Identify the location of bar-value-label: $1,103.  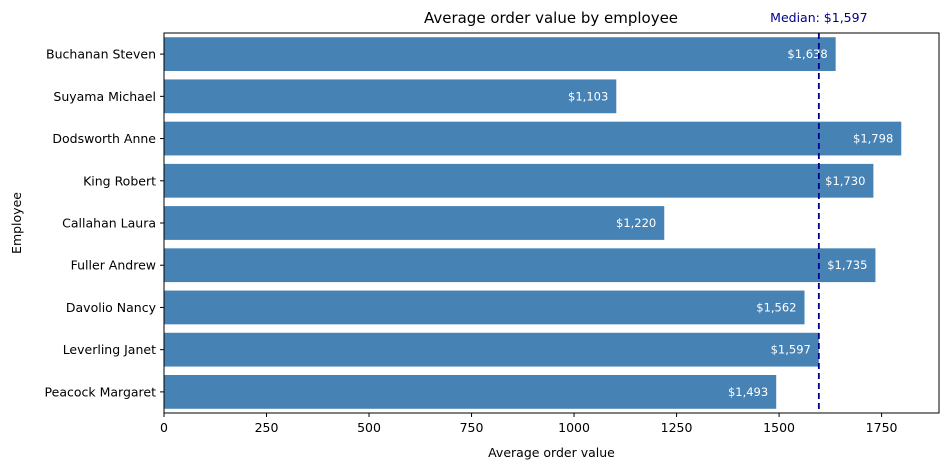
(588, 96).